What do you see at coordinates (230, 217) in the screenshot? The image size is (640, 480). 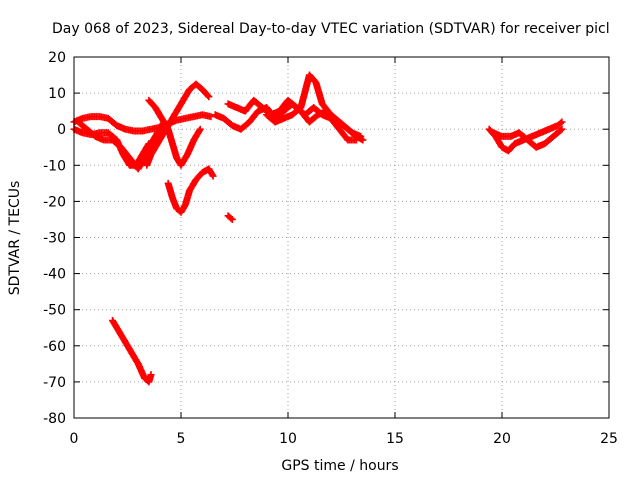 I see `series-arc-g` at bounding box center [230, 217].